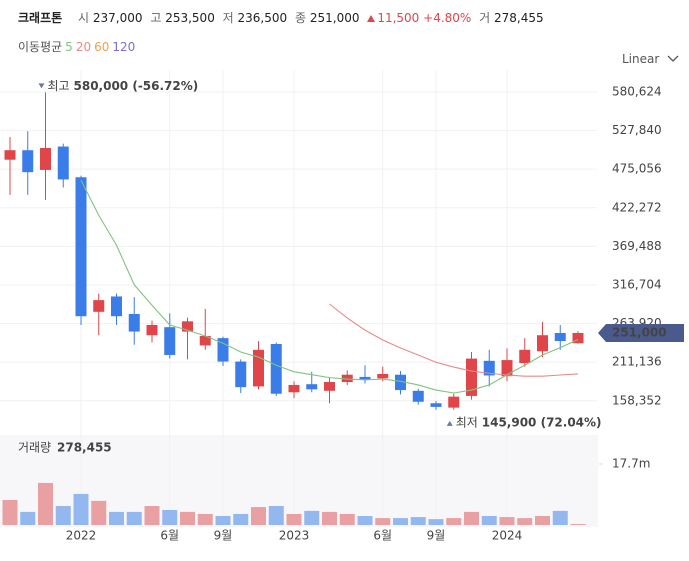 This screenshot has height=561, width=689. What do you see at coordinates (136, 86) in the screenshot?
I see `annotation-text: 580,000 (-56.72%)` at bounding box center [136, 86].